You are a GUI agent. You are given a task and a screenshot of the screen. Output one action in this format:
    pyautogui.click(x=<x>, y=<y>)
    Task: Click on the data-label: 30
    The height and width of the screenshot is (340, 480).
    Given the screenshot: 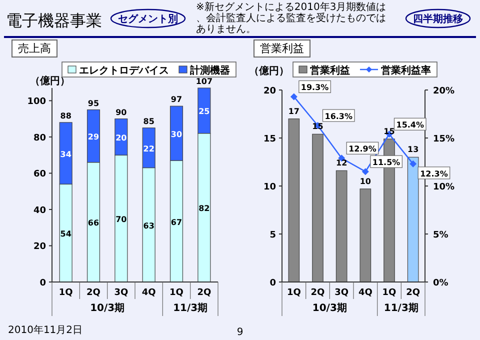 What is the action you would take?
    pyautogui.click(x=176, y=134)
    